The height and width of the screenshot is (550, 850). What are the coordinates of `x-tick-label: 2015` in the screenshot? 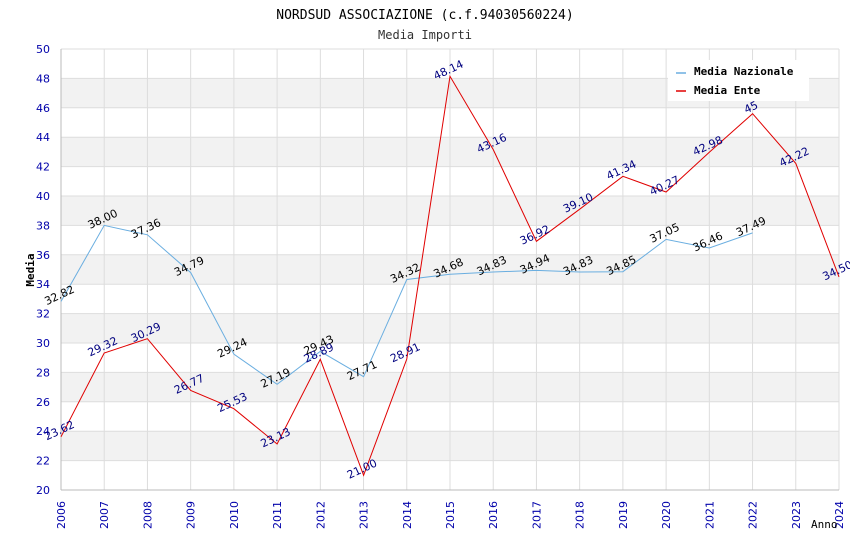 It's located at (450, 515).